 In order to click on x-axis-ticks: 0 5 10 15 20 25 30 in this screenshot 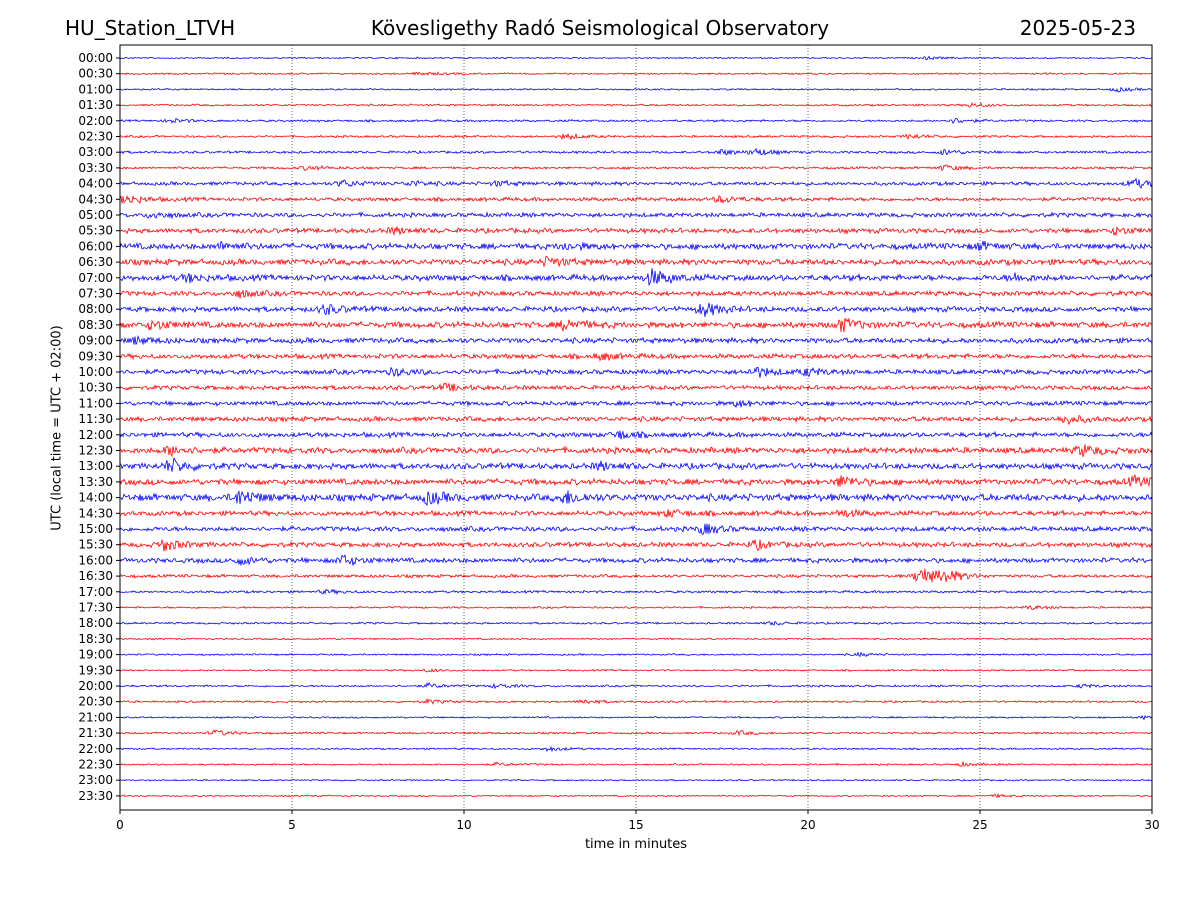, I will do `click(638, 821)`.